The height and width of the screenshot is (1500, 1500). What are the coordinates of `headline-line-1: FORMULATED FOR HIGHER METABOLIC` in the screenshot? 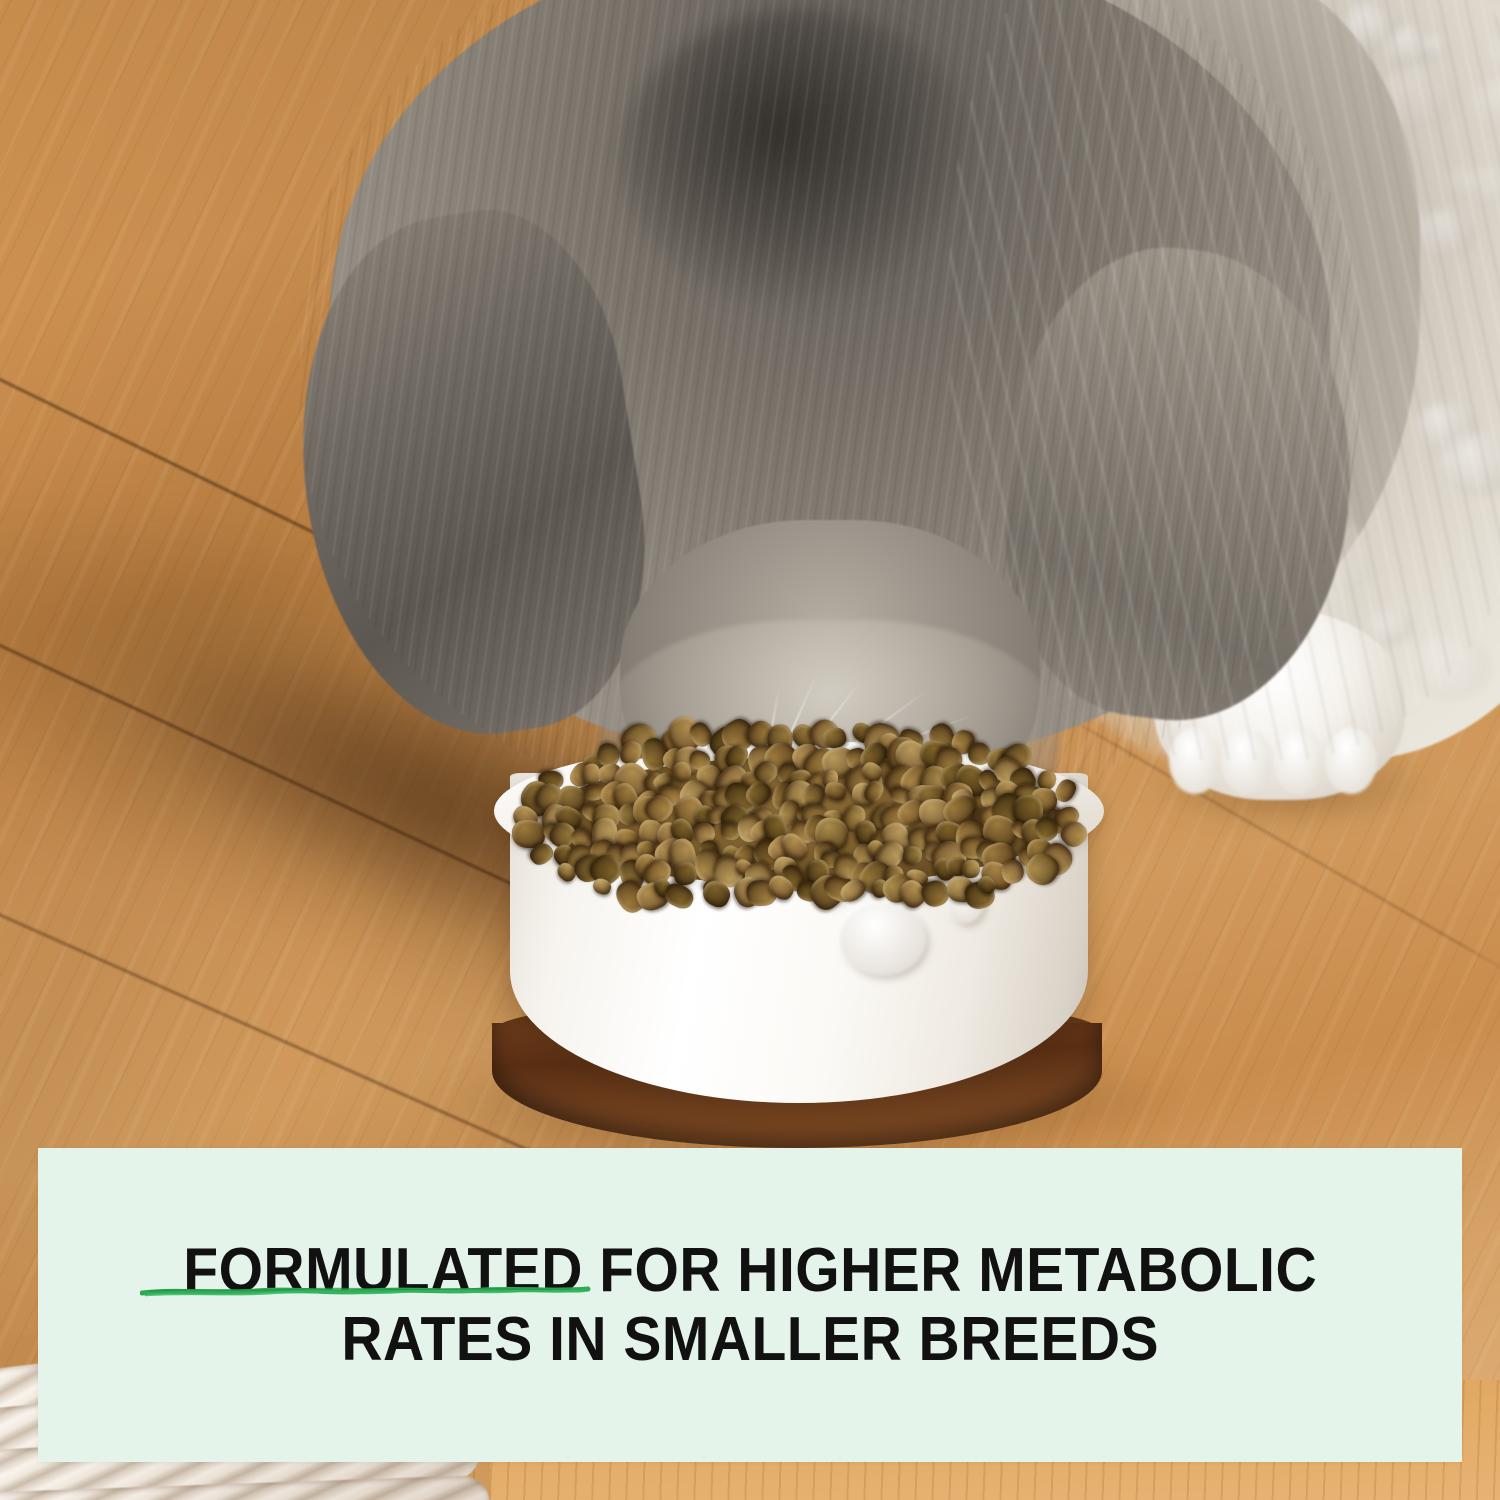 It's located at (750, 1270).